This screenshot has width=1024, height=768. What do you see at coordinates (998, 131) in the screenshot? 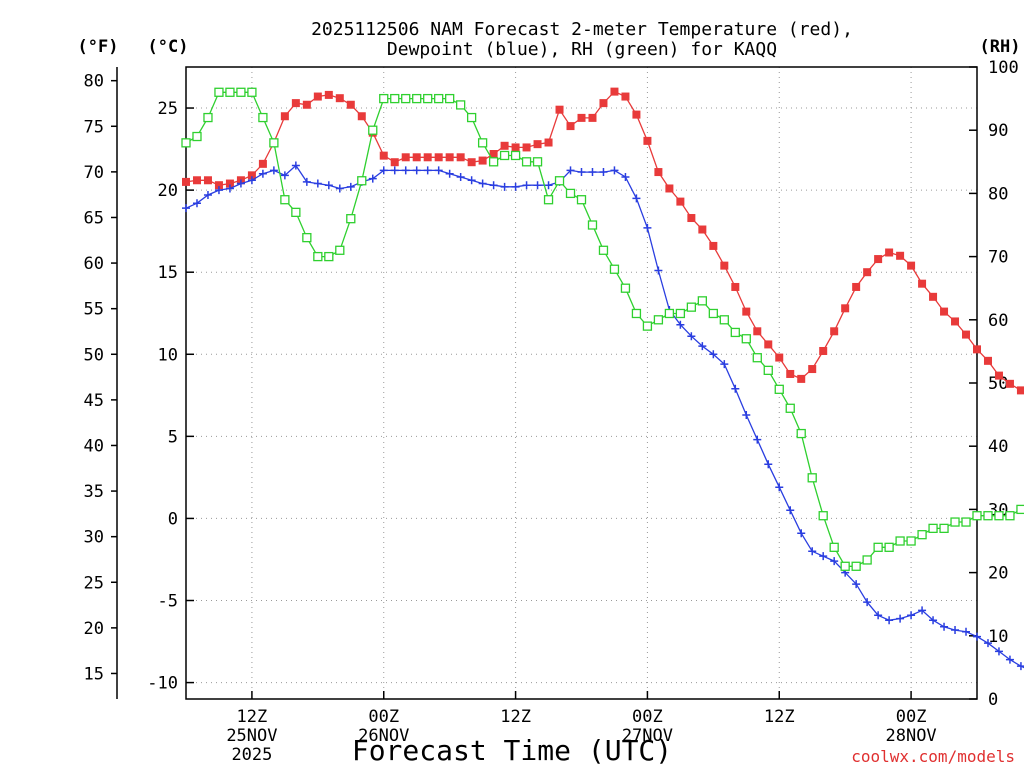
I see `rh-tick-label: 90` at bounding box center [998, 131].